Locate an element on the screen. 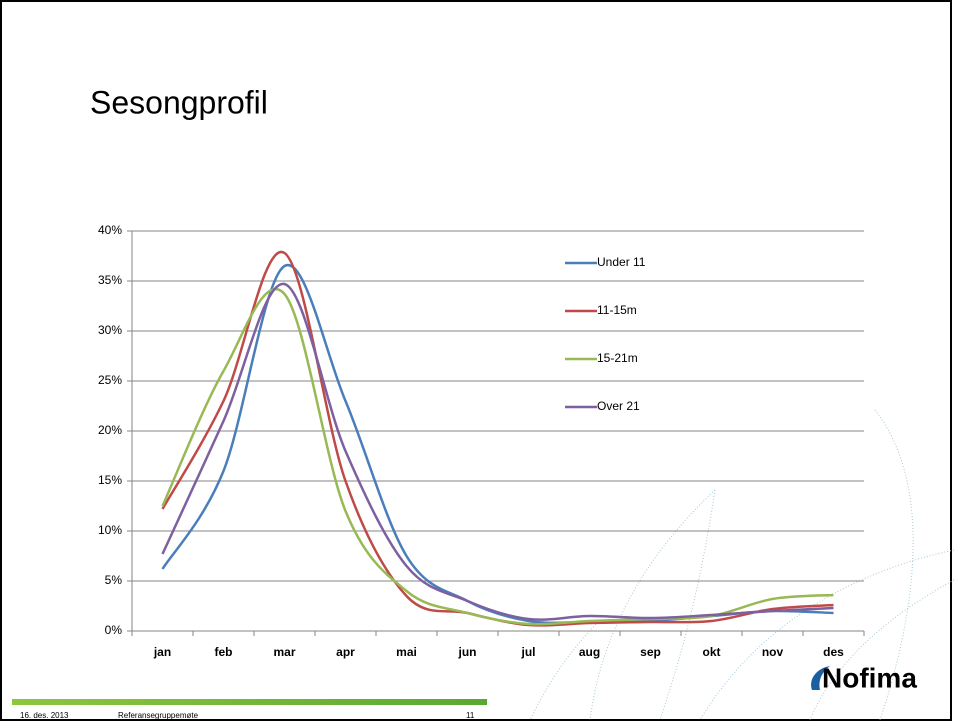  y-tick-label: 10% is located at coordinates (110, 530).